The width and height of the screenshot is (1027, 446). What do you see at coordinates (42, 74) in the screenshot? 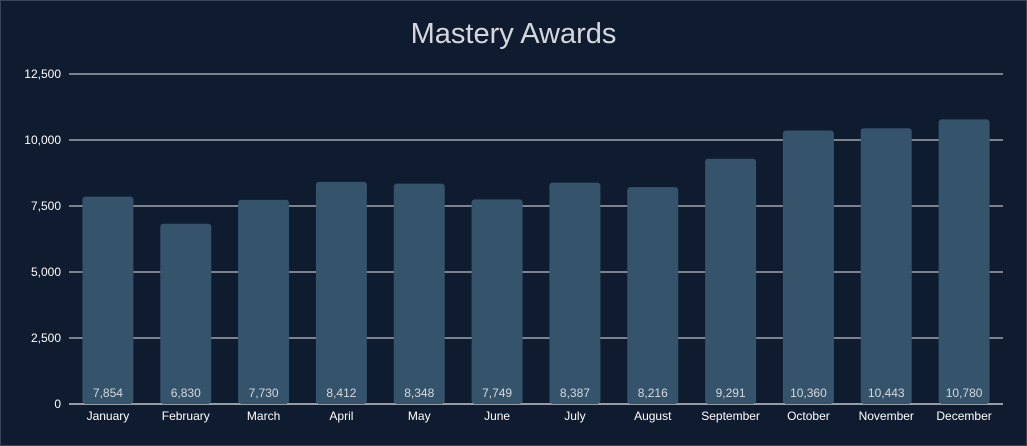
I see `y-tick-label: 12,500` at bounding box center [42, 74].